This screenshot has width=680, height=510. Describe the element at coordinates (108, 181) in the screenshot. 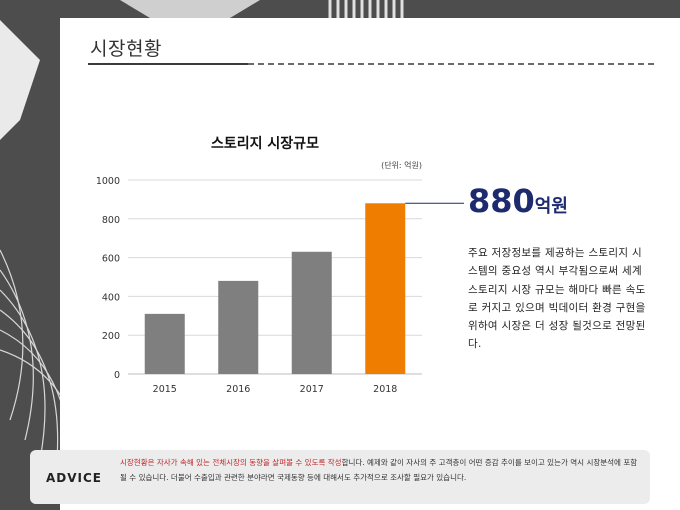

I see `y-tick-label: 1000` at that location.